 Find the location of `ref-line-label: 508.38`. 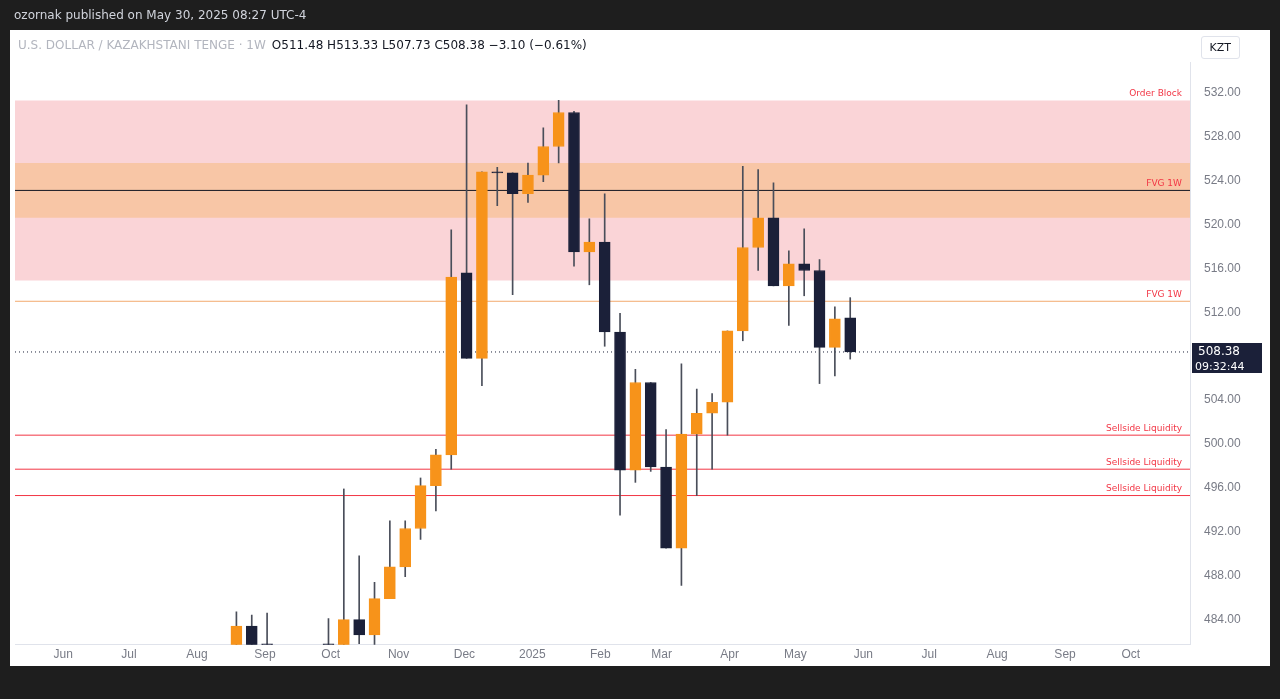

ref-line-label: 508.38 is located at coordinates (1219, 351).